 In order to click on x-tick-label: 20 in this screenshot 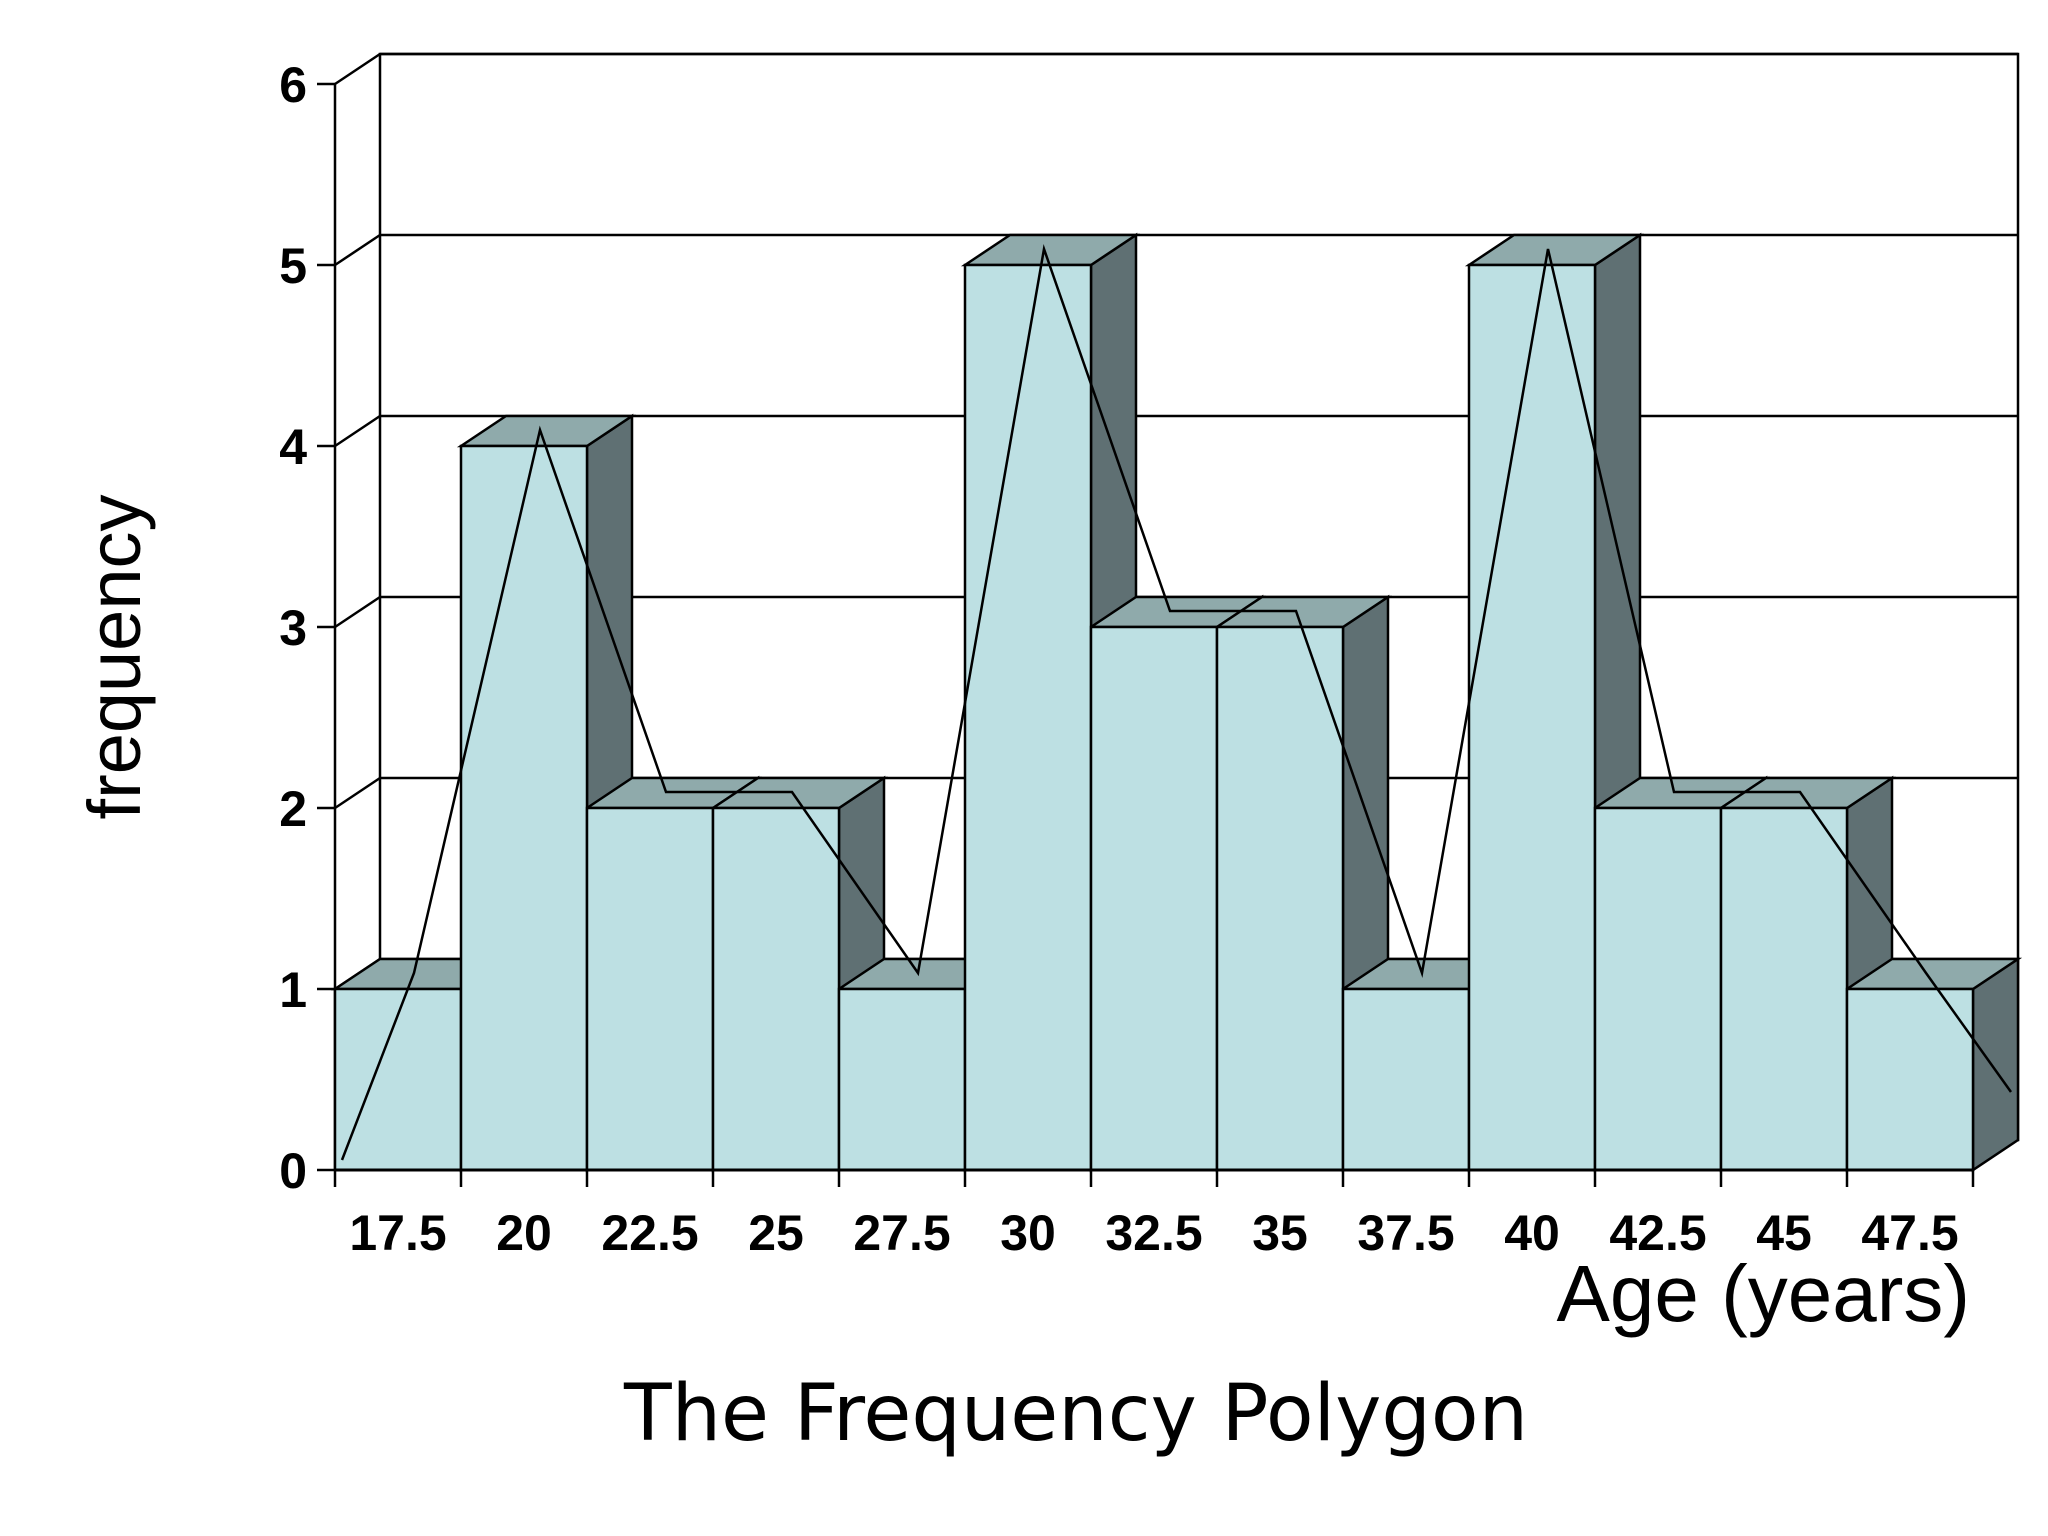, I will do `click(524, 1233)`.